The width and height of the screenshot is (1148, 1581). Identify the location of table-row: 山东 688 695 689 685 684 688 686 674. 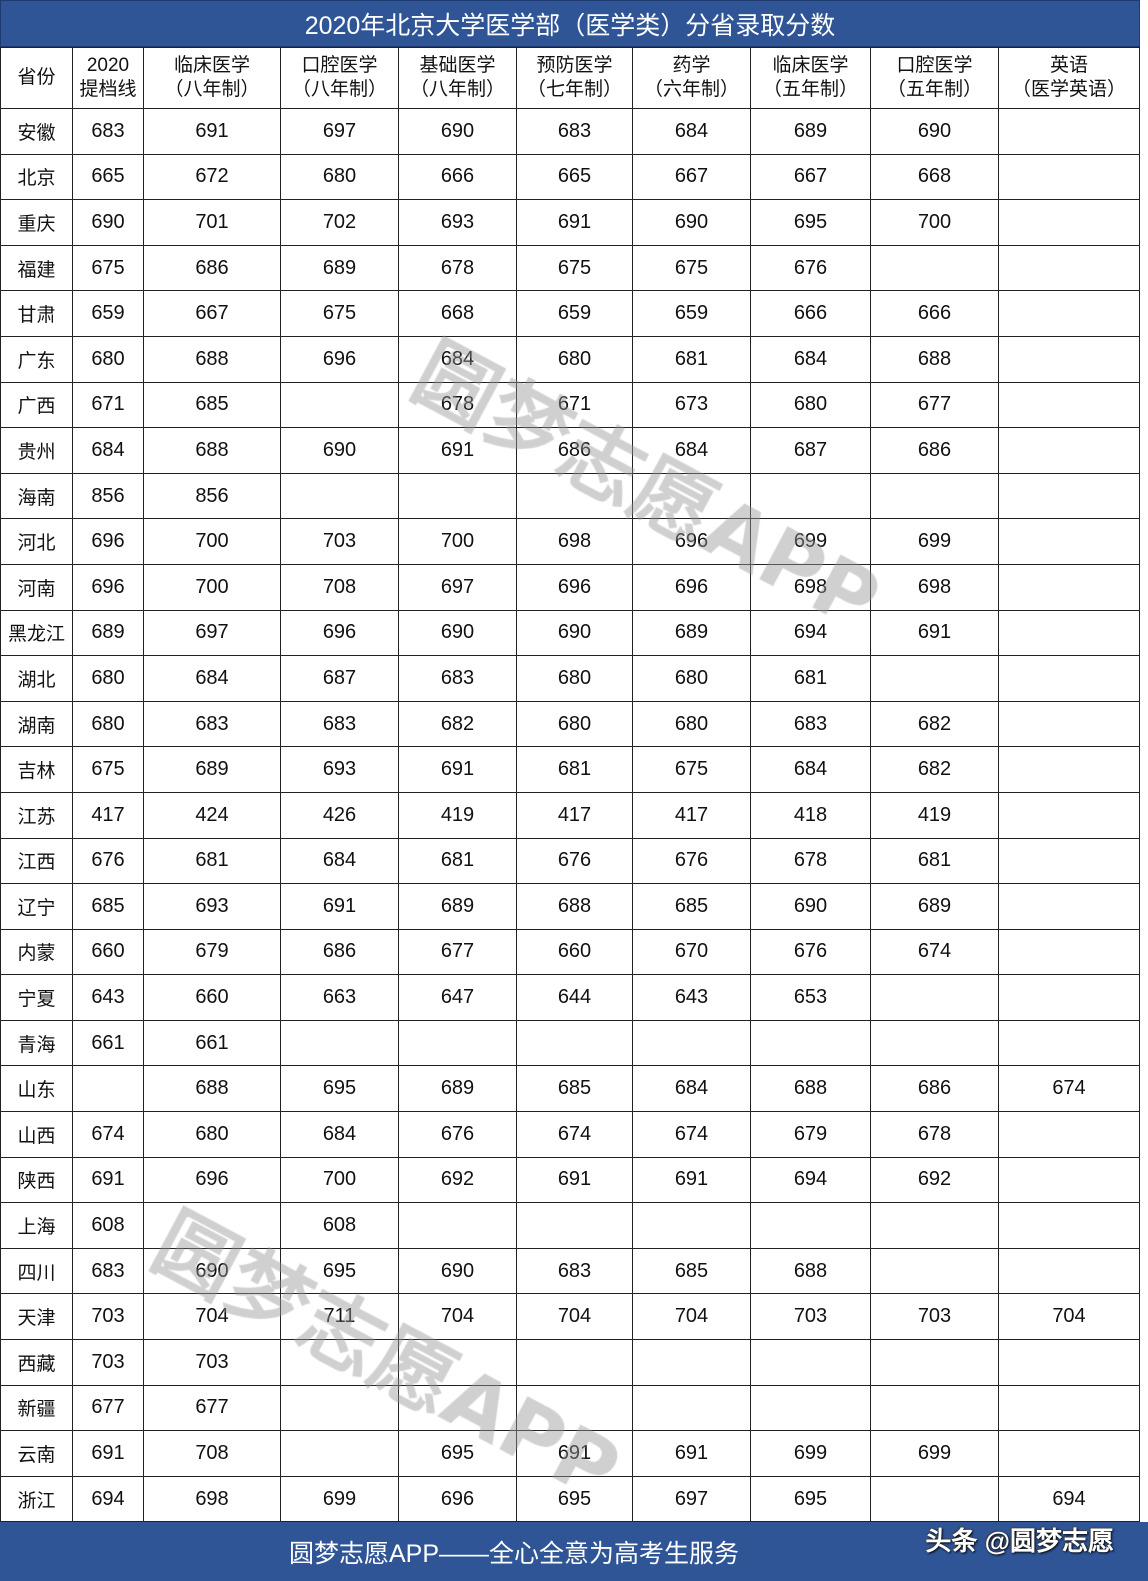
(570, 1089).